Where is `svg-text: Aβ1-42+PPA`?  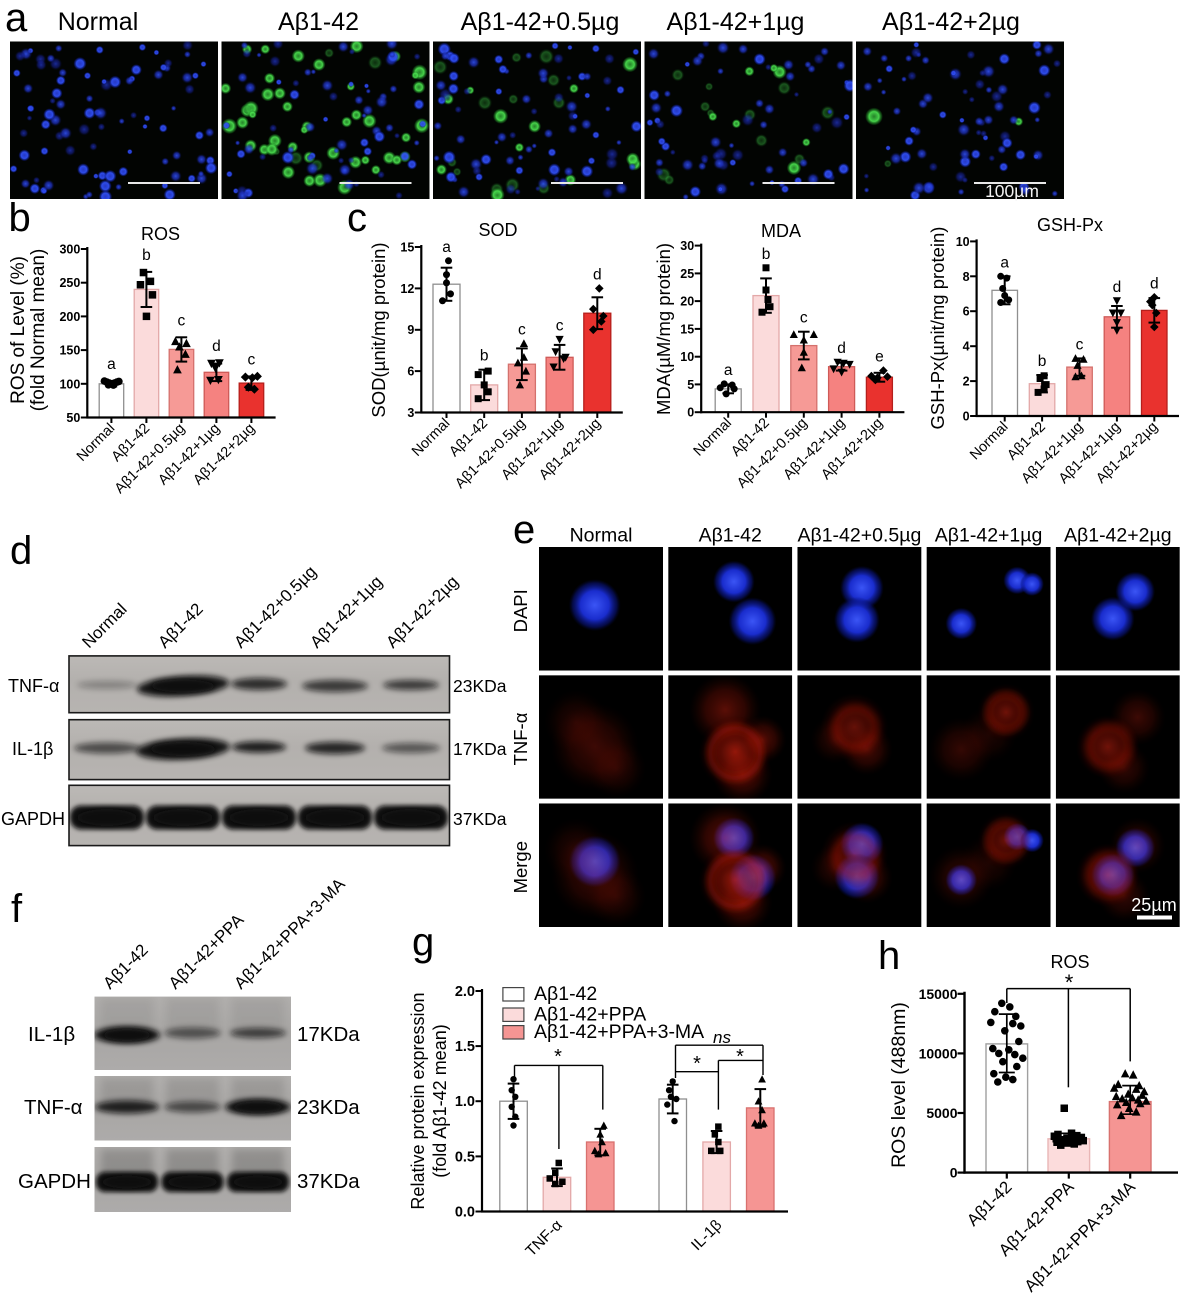
svg-text: Aβ1-42+PPA is located at coordinates (590, 1015).